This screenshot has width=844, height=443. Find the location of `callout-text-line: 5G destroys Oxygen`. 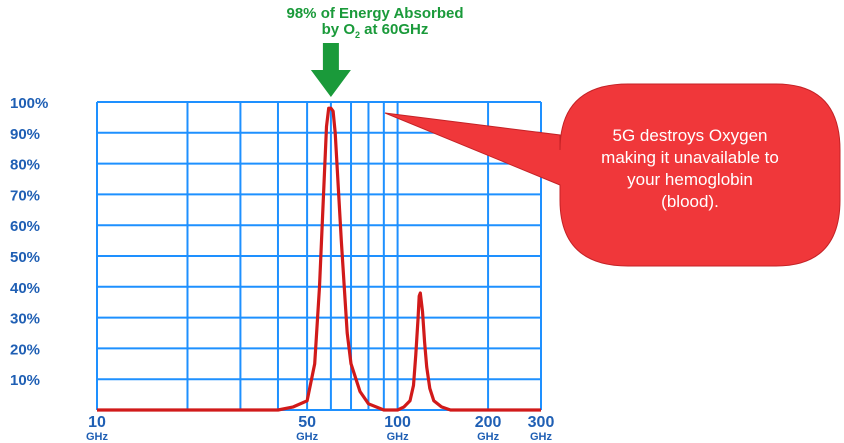

callout-text-line: 5G destroys Oxygen is located at coordinates (690, 135).